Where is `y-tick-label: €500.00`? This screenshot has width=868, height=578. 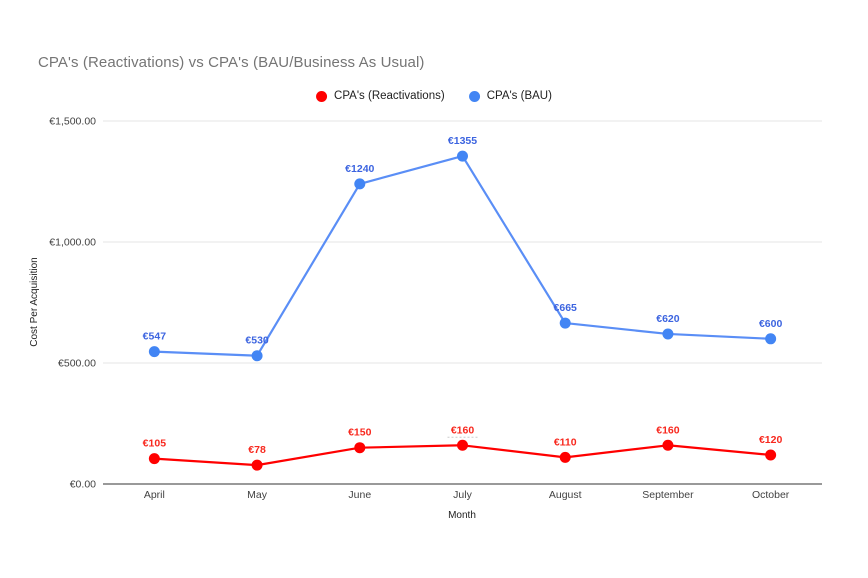 y-tick-label: €500.00 is located at coordinates (77, 364).